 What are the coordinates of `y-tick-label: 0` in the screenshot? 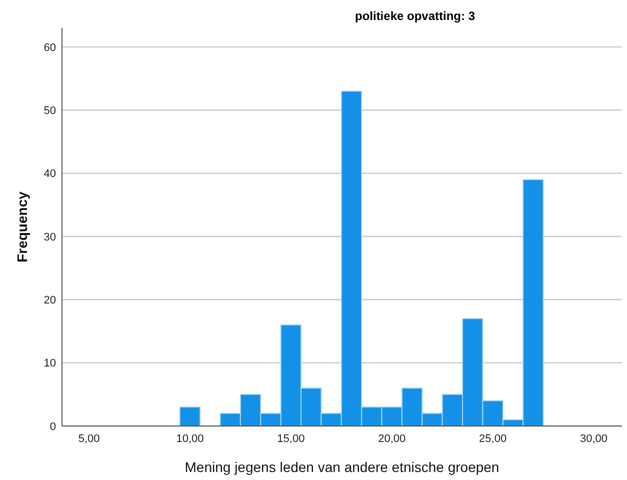 It's located at (53, 426).